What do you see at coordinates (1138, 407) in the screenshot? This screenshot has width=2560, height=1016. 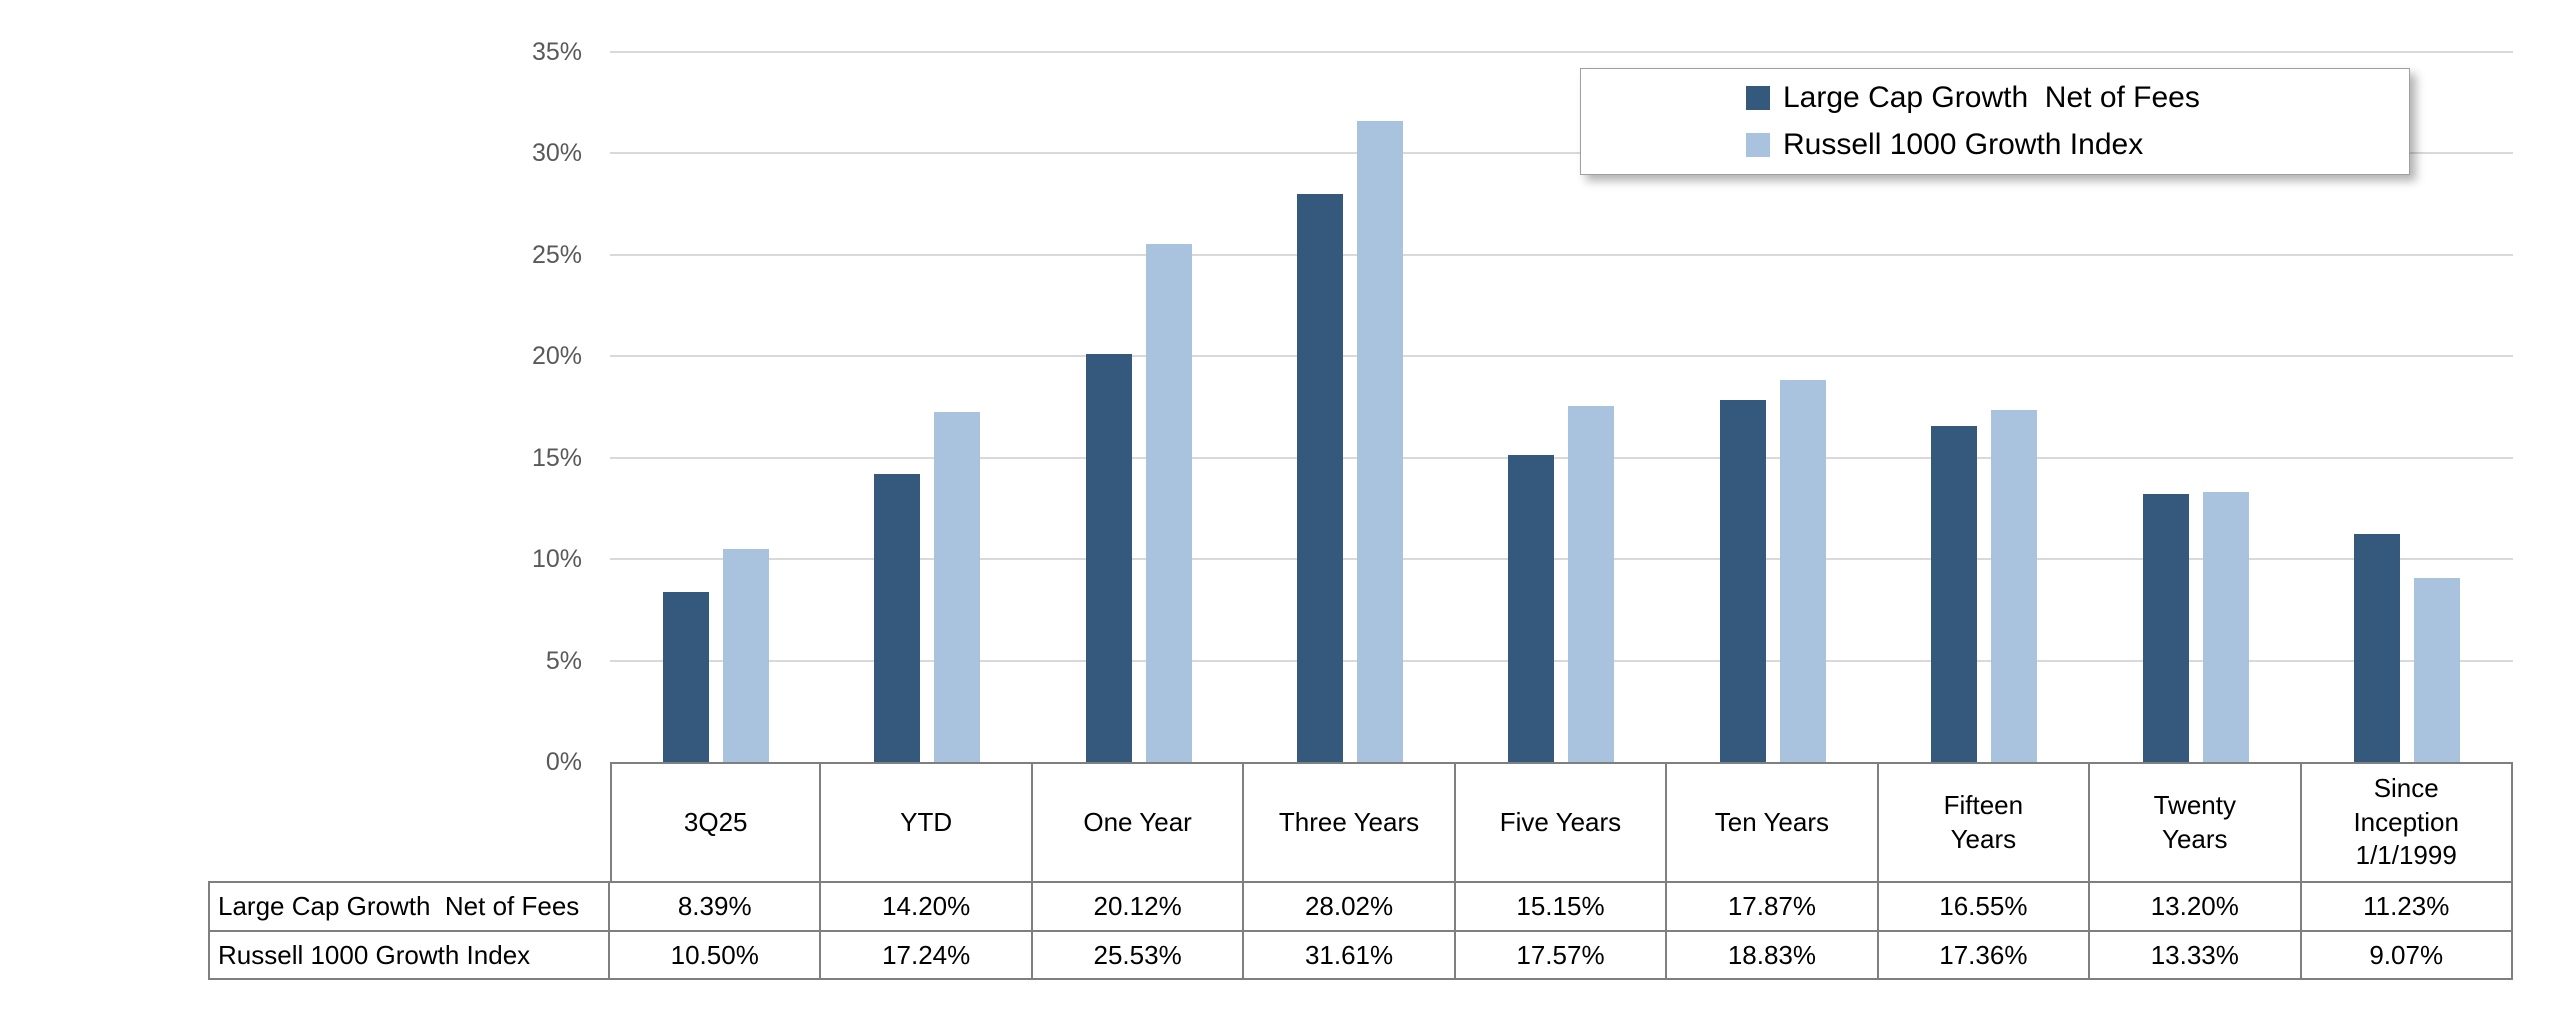 I see `bar-group-one-year` at bounding box center [1138, 407].